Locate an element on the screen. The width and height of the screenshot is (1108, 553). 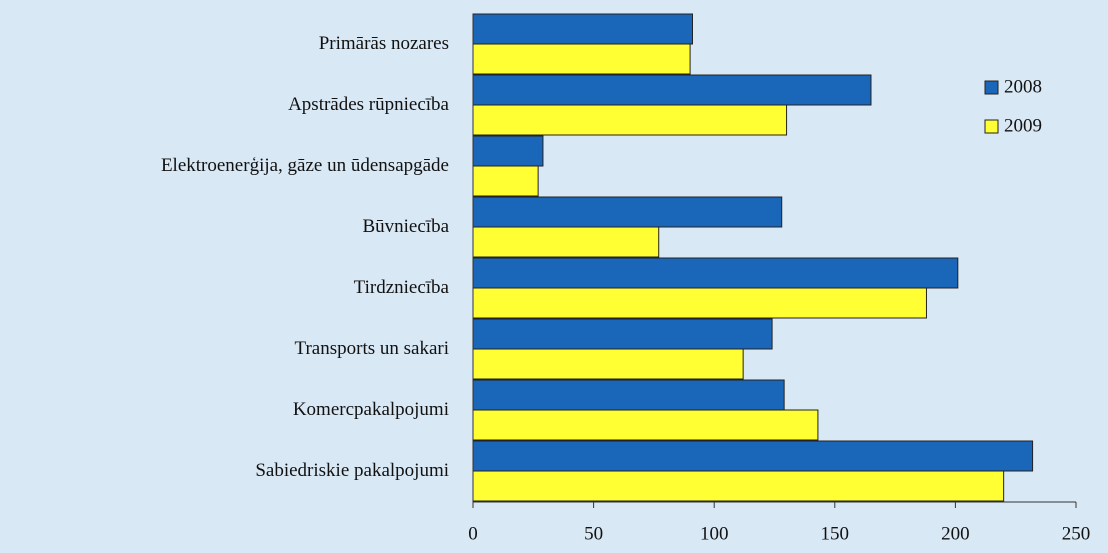
x-tick-label: 200 is located at coordinates (955, 533).